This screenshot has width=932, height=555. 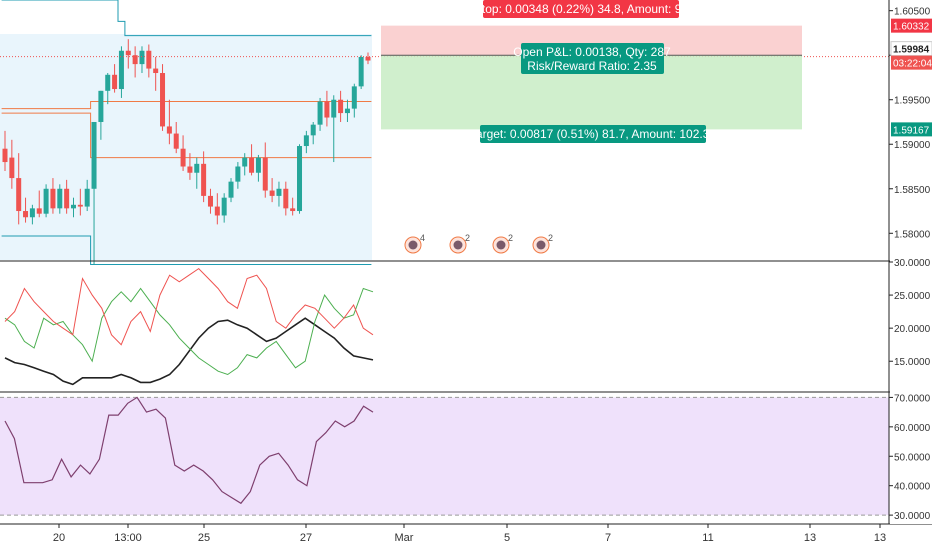 I want to click on time-tick-label: 25, so click(x=204, y=538).